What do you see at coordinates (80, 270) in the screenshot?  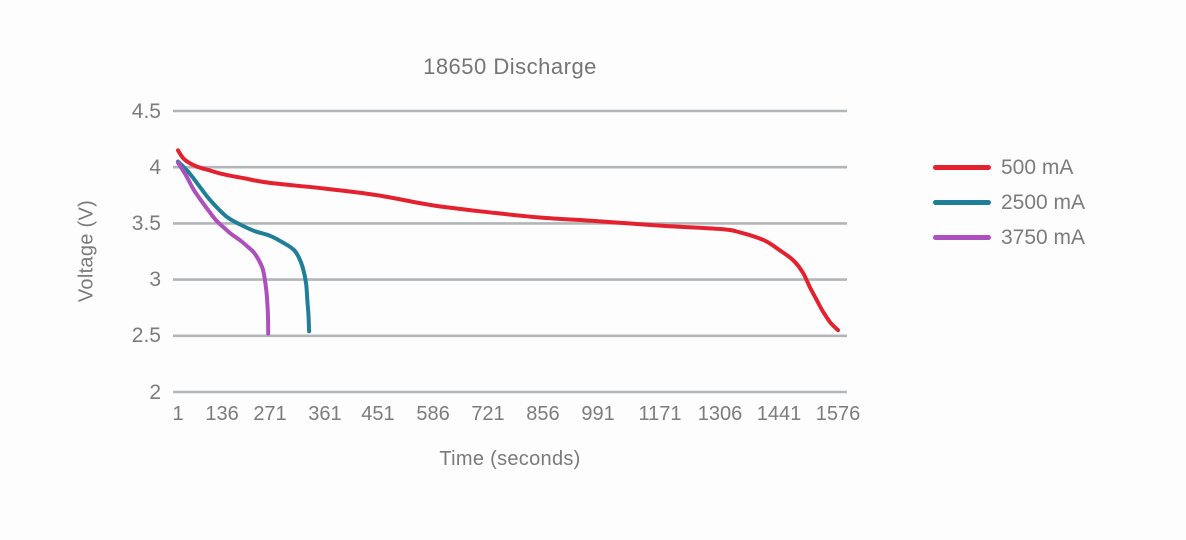 I see `y-tick-labels: 4.5 4 3.5 3 2.5 2` at bounding box center [80, 270].